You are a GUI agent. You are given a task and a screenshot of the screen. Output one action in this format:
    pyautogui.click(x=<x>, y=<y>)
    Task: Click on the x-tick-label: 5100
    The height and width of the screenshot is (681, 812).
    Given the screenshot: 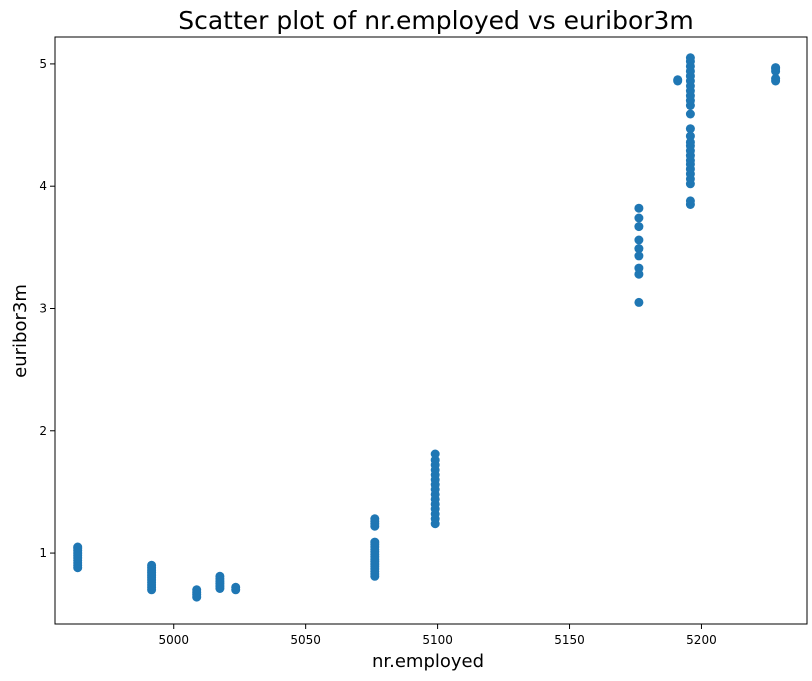 What is the action you would take?
    pyautogui.click(x=437, y=640)
    